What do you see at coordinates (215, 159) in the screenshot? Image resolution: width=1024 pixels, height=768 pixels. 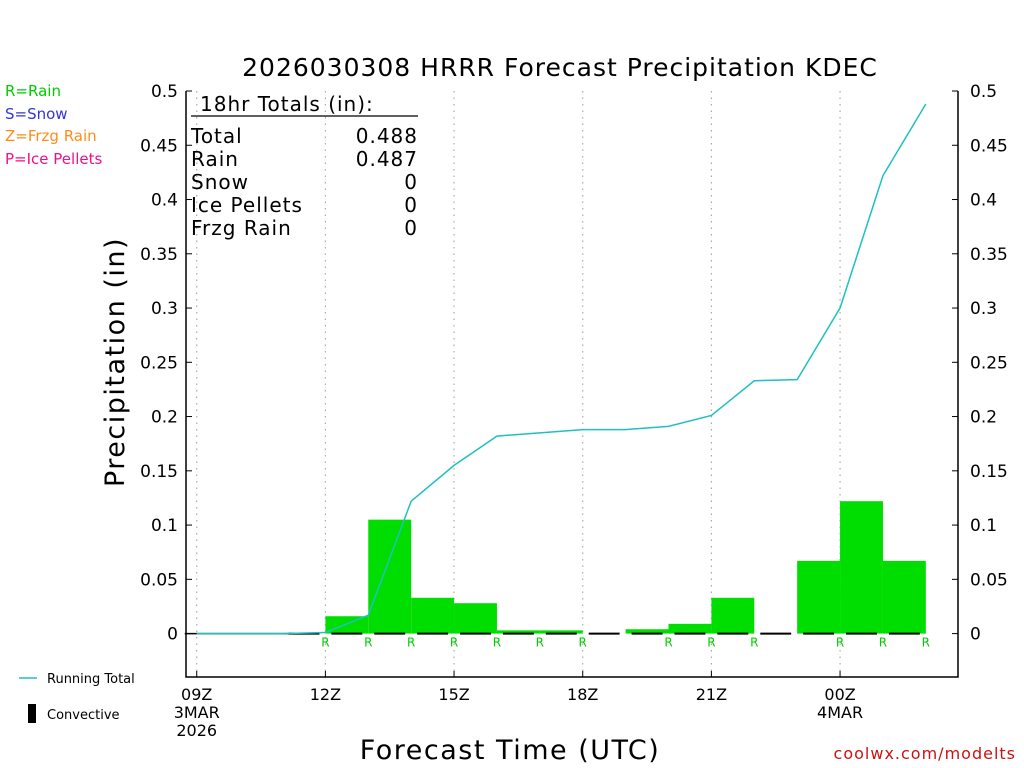 I see `totals-row-label: Rain` at bounding box center [215, 159].